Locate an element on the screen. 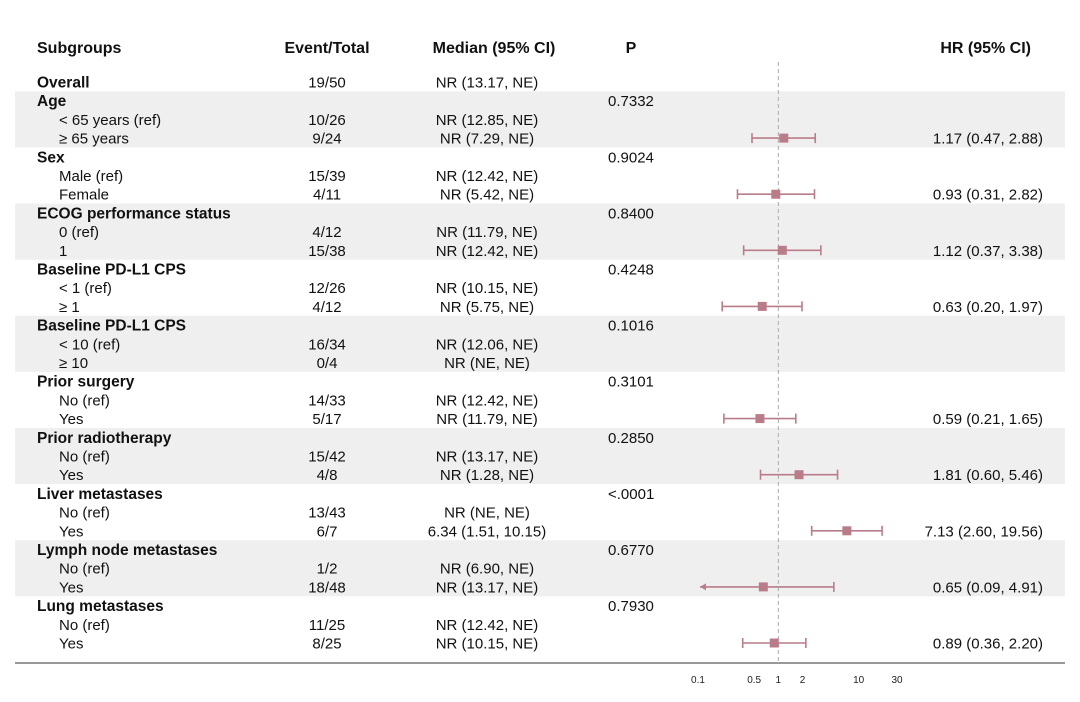 The image size is (1080, 702). table-row: No (ref) 15/42 NR (13.17, NE) is located at coordinates (298, 457).